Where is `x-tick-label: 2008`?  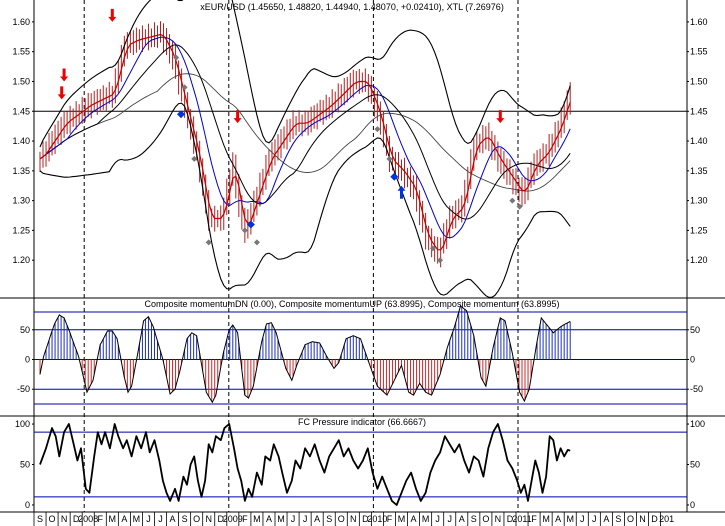 x-tick-label: 2008 is located at coordinates (88, 519).